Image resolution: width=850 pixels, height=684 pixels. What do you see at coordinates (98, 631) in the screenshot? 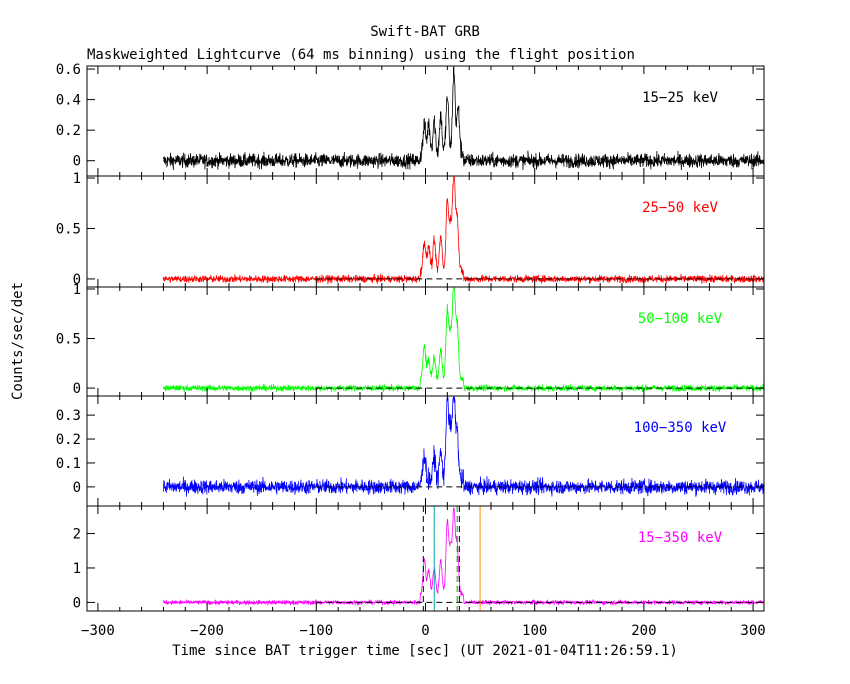
I see `x-tick-label-1: −300` at bounding box center [98, 631].